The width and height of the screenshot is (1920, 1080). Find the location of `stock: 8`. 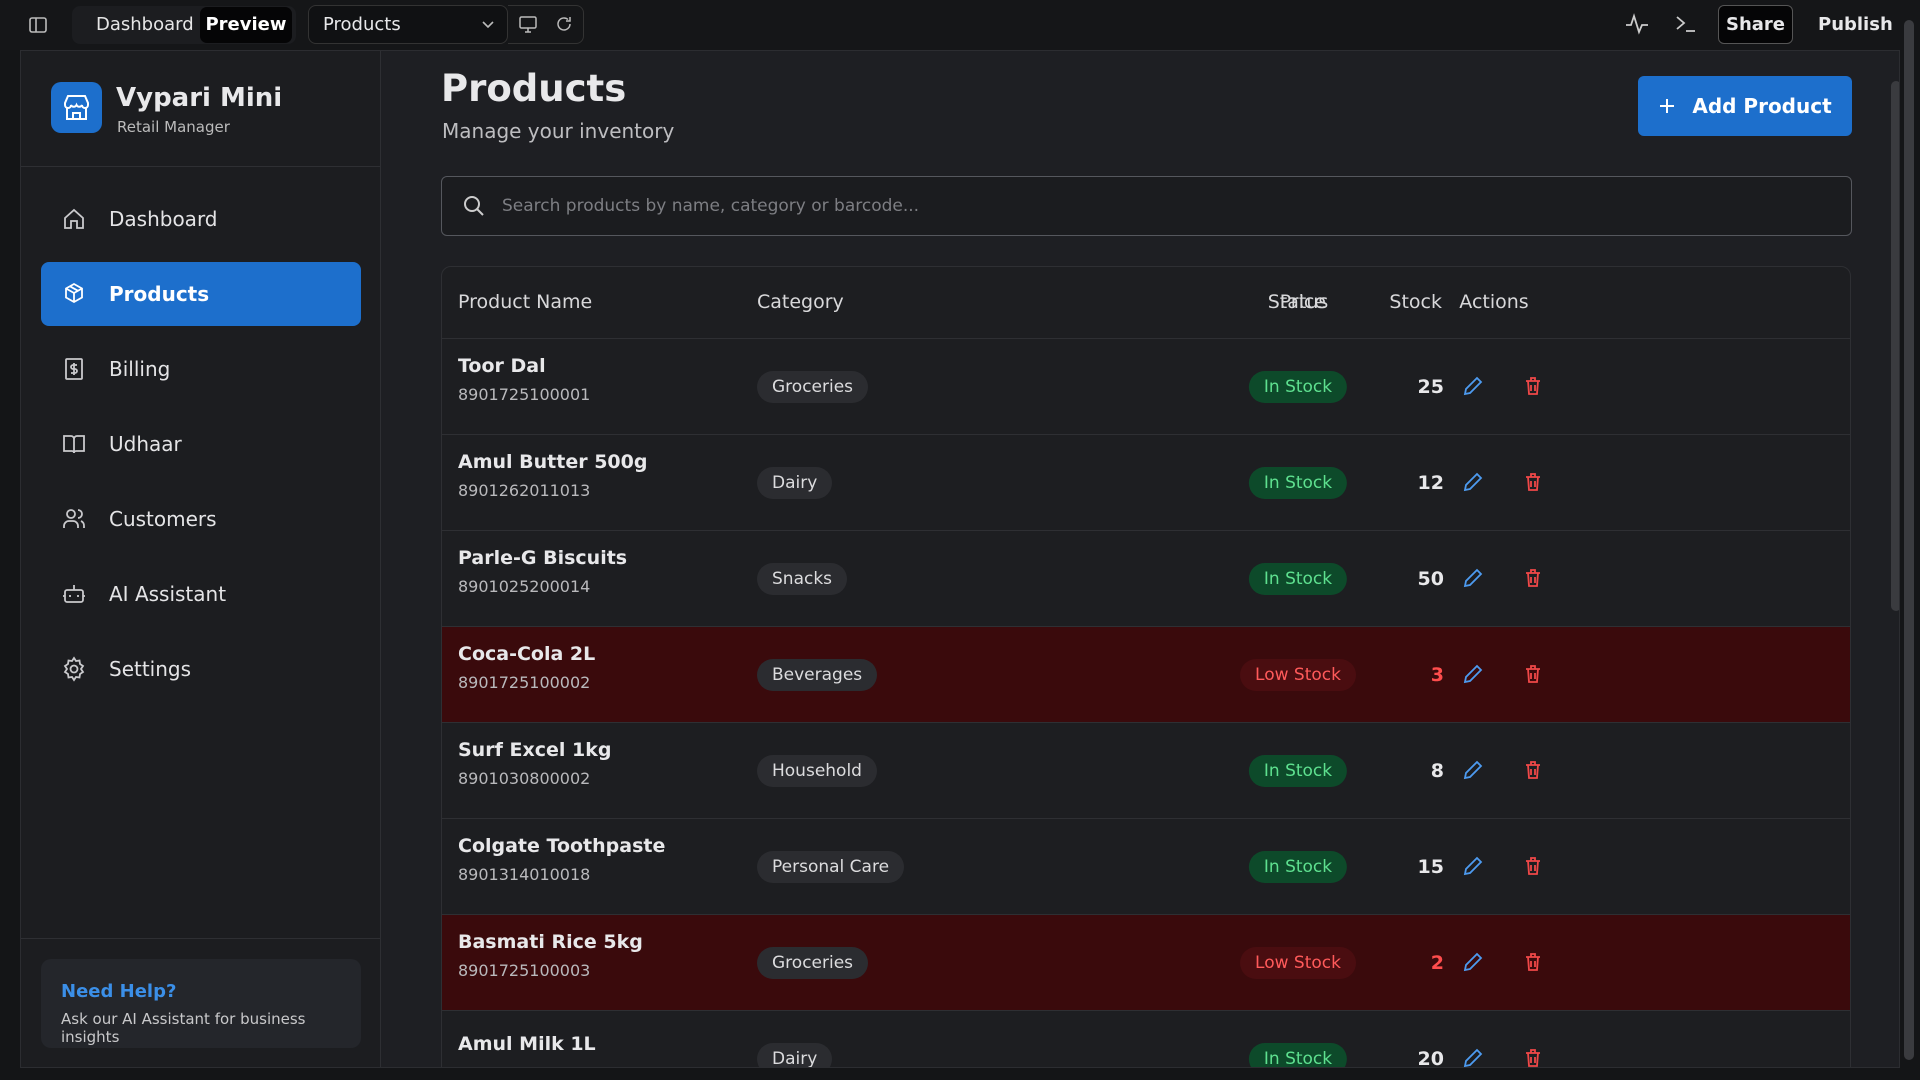

stock: 8 is located at coordinates (1437, 771).